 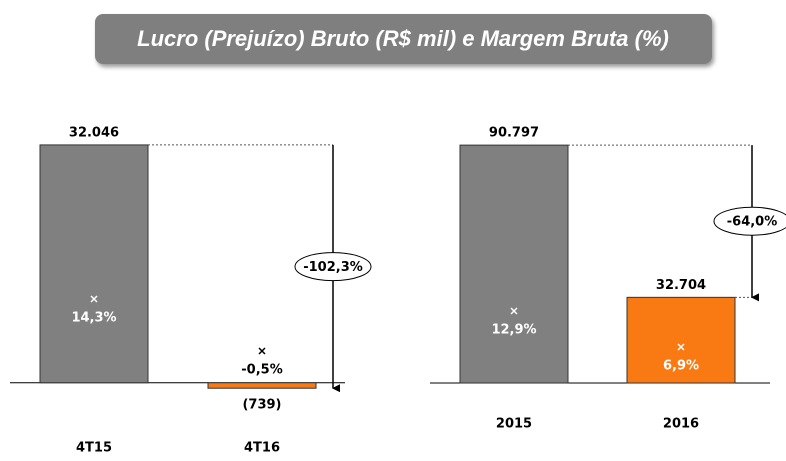 I want to click on value-label: 32.704, so click(x=681, y=285).